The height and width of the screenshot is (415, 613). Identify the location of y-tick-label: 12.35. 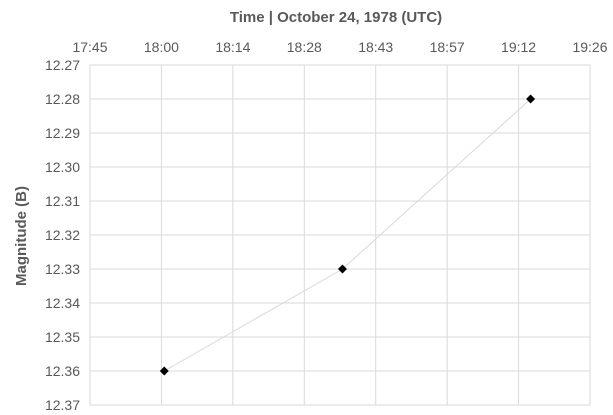
(62, 337).